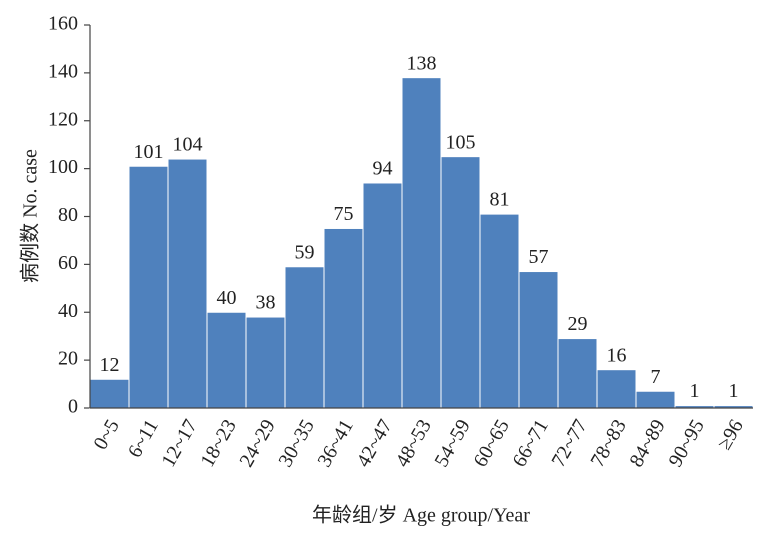 The height and width of the screenshot is (540, 766). Describe the element at coordinates (188, 145) in the screenshot. I see `data-label: 104` at that location.